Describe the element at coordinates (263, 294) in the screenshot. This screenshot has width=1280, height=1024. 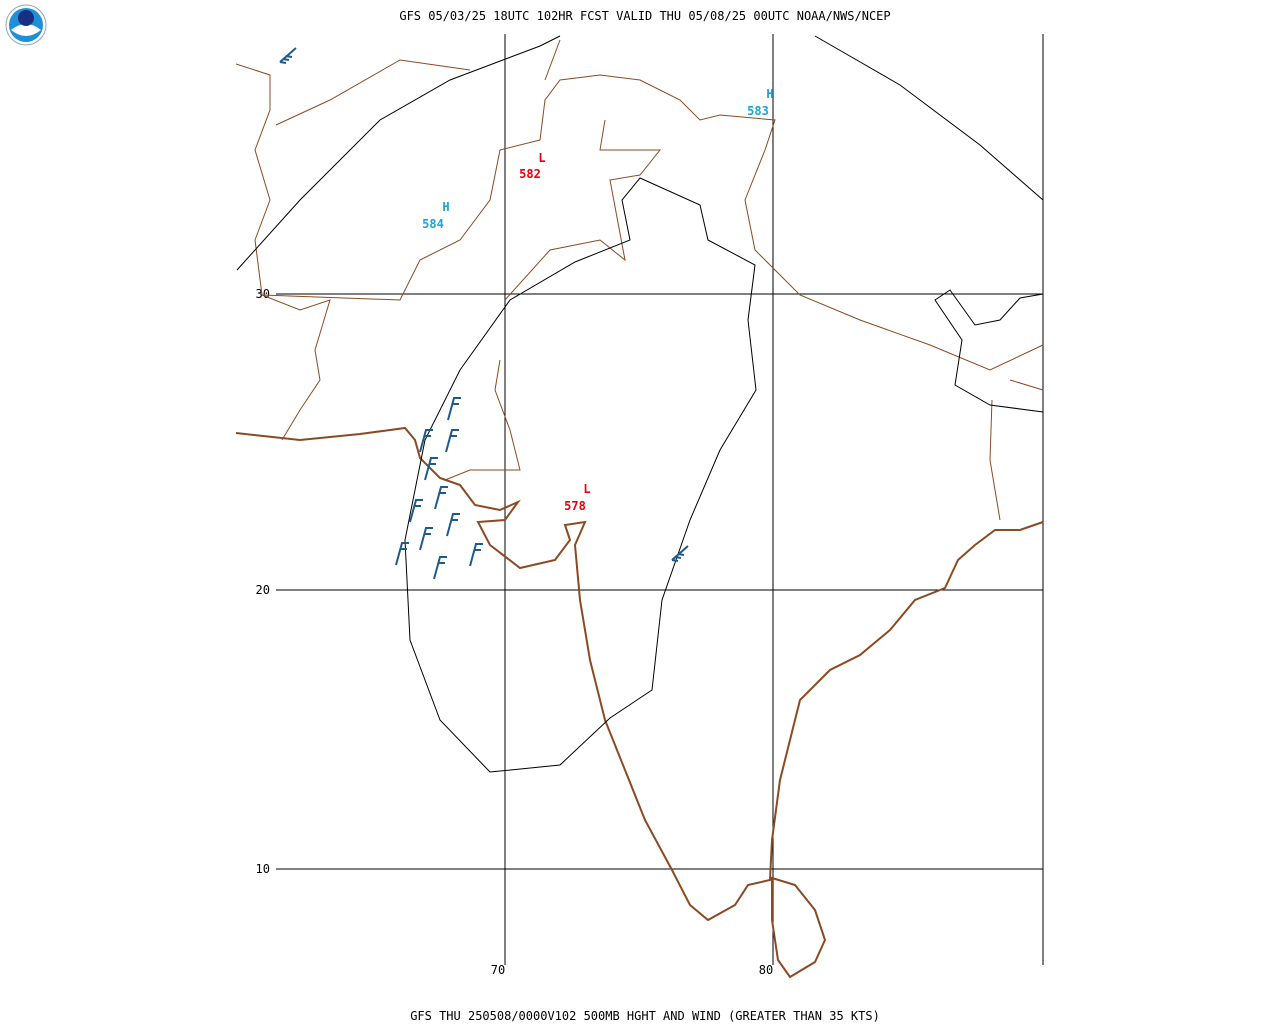
I see `lat-label: 30` at that location.